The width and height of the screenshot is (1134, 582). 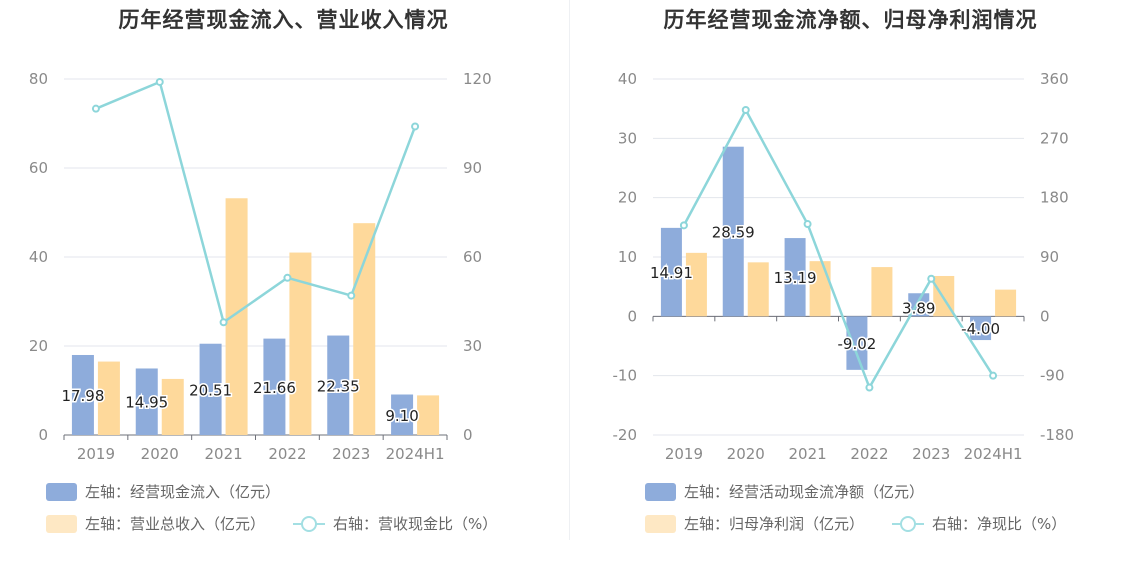 I want to click on data-label: 21.66, so click(x=274, y=388).